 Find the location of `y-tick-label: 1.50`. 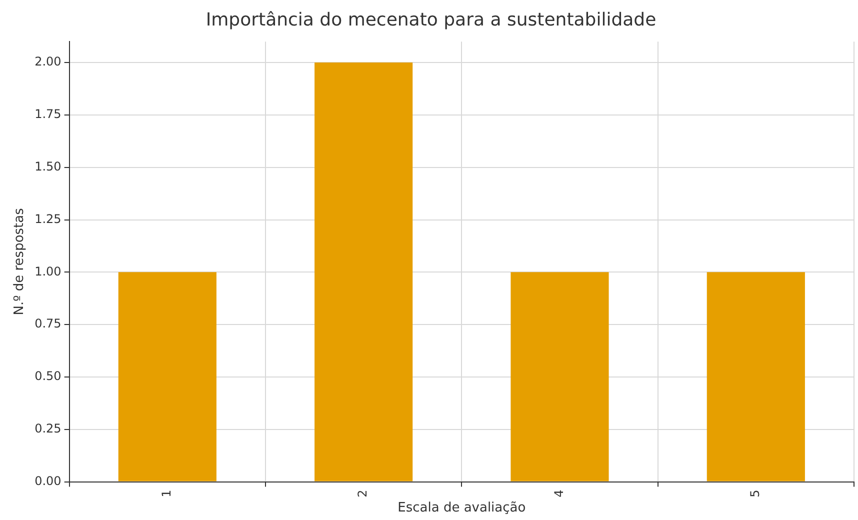

y-tick-label: 1.50 is located at coordinates (48, 166).